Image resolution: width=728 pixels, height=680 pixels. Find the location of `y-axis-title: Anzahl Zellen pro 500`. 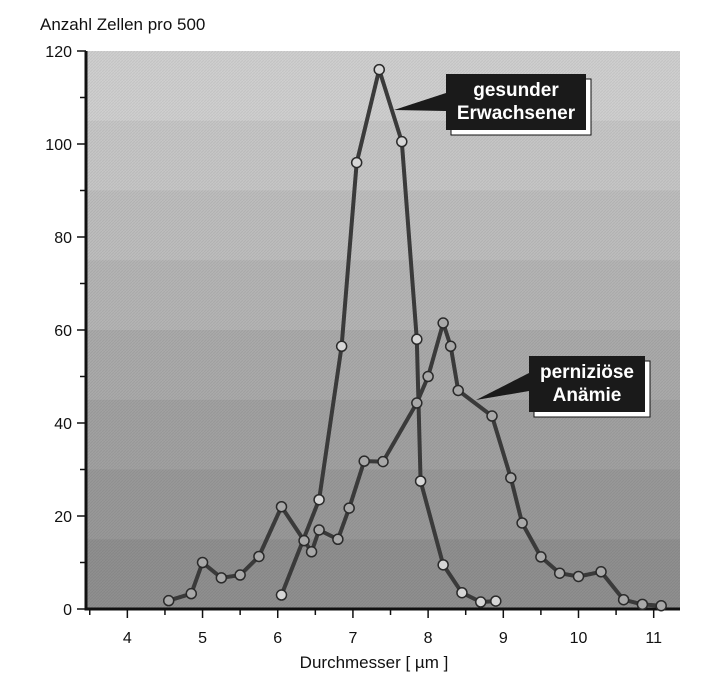

y-axis-title: Anzahl Zellen pro 500 is located at coordinates (122, 24).